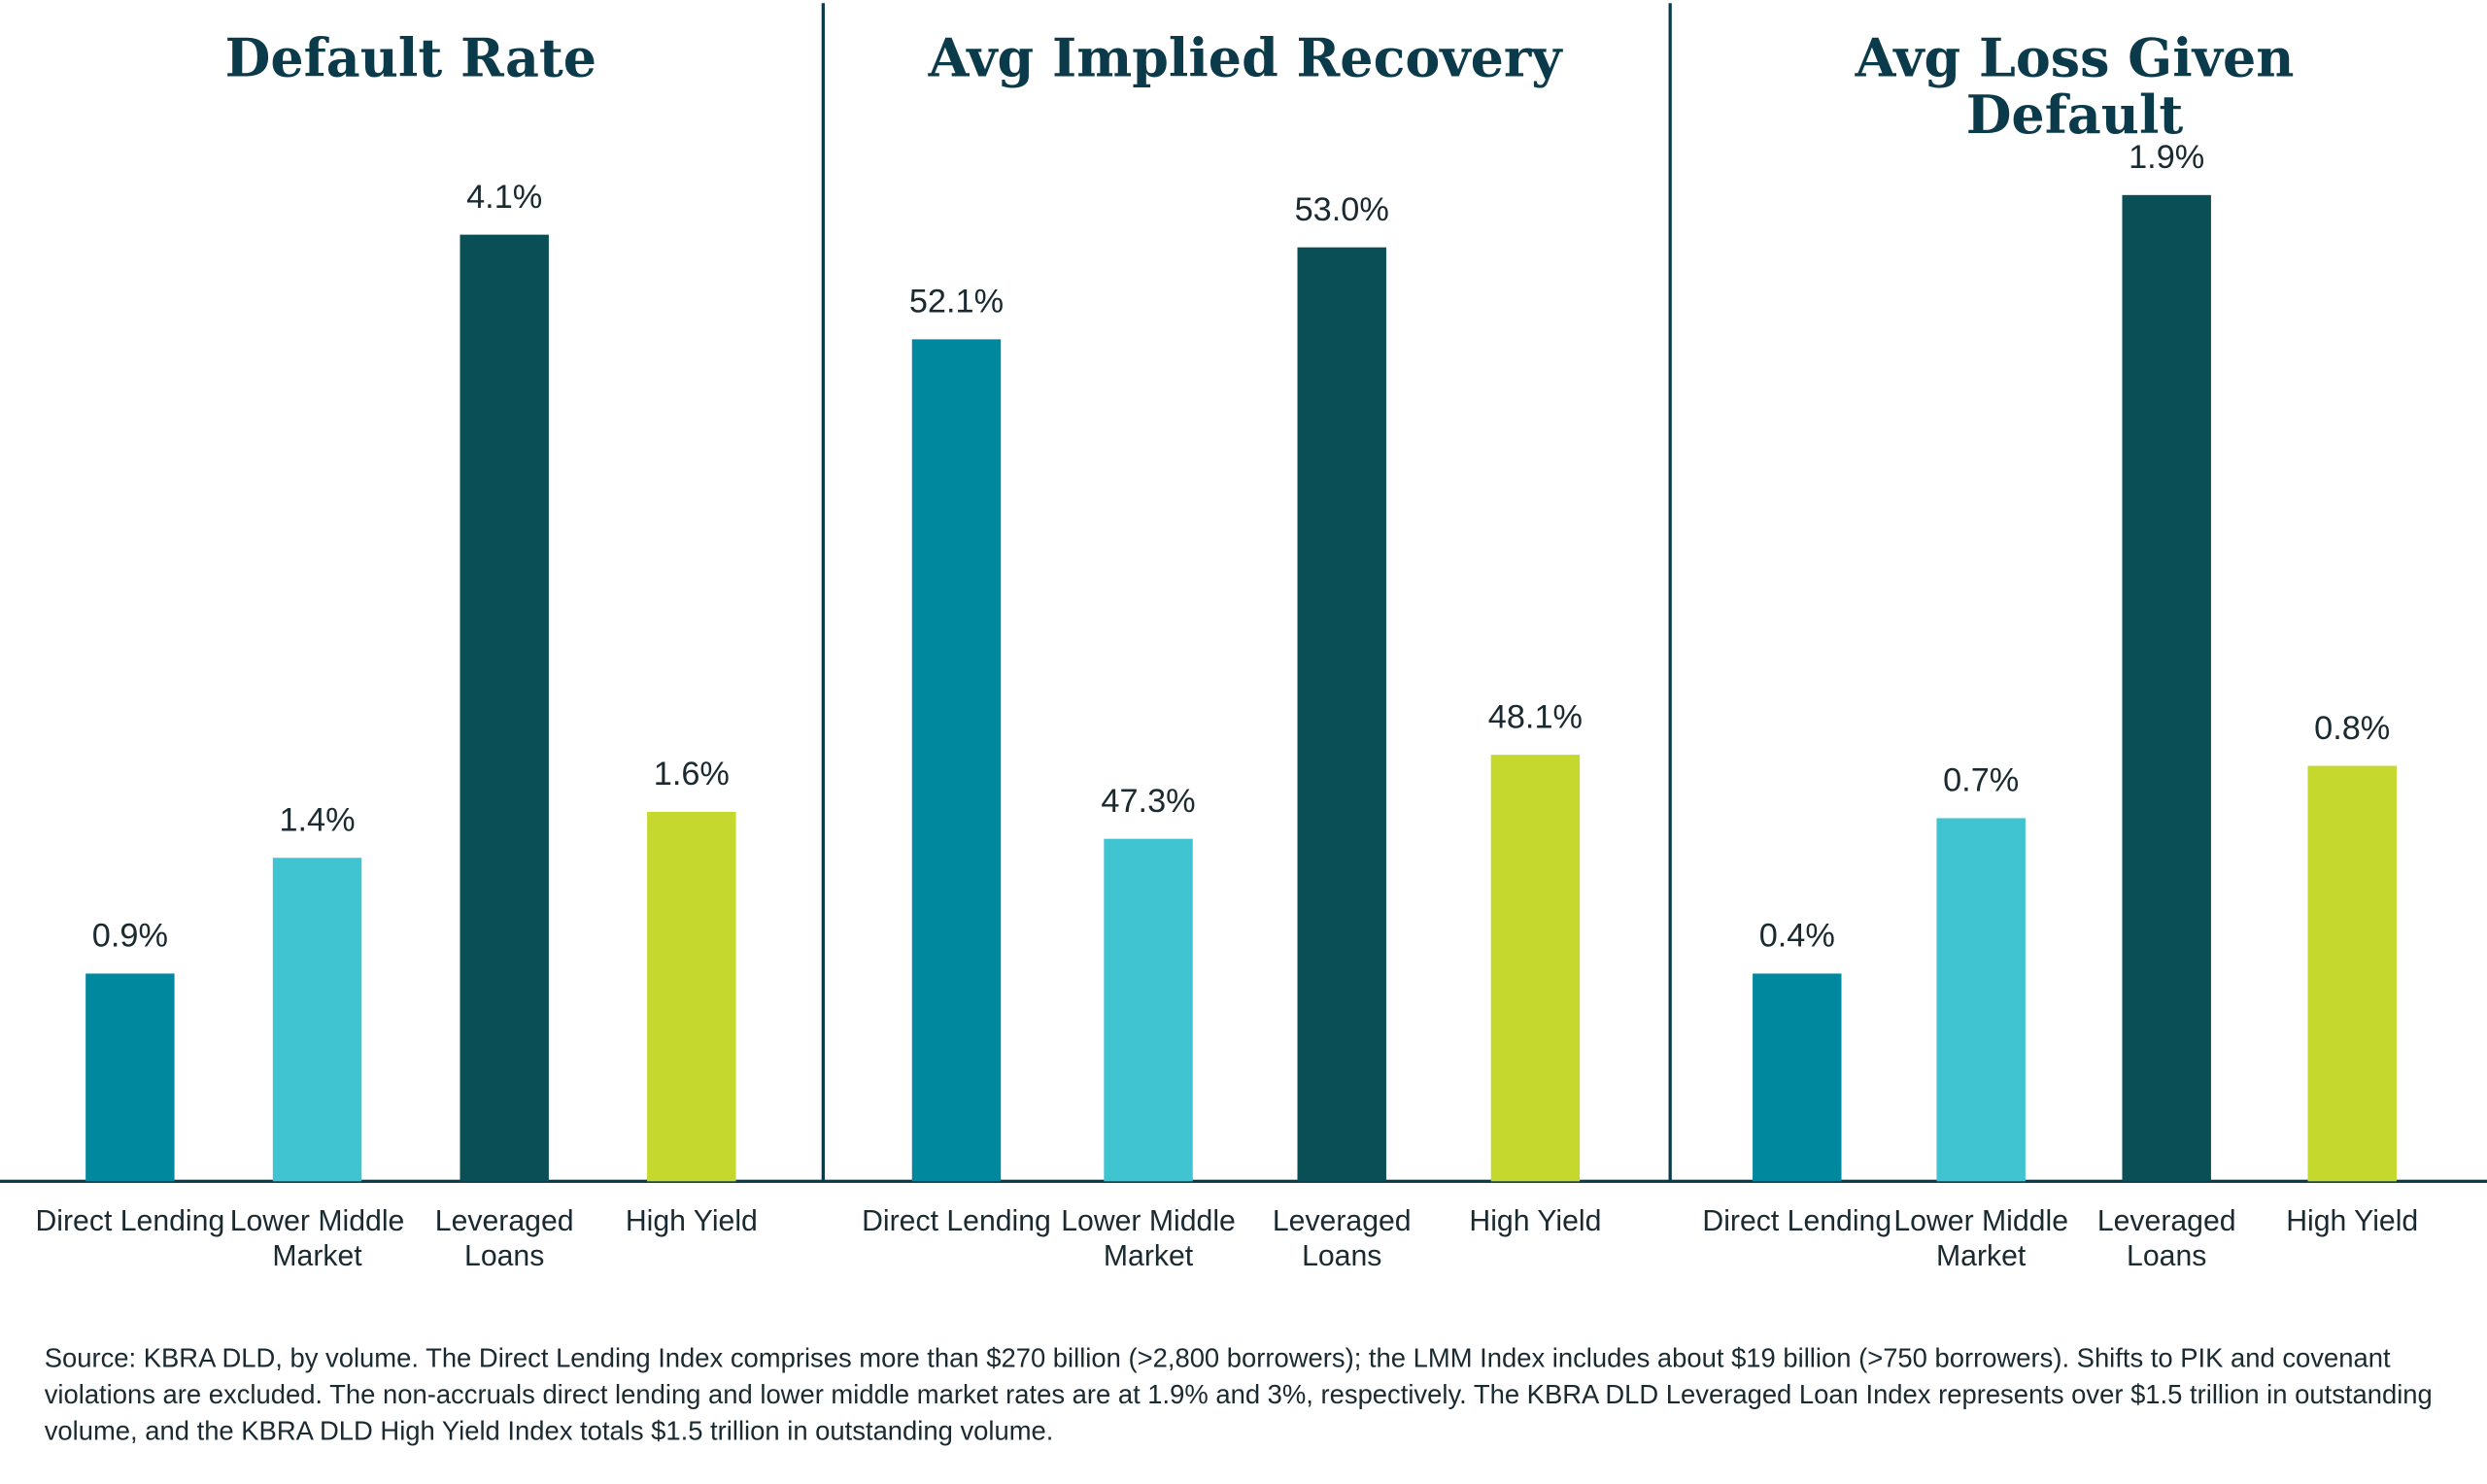 This screenshot has width=2487, height=1484. Describe the element at coordinates (129, 936) in the screenshot. I see `value-label: 0.9%` at that location.